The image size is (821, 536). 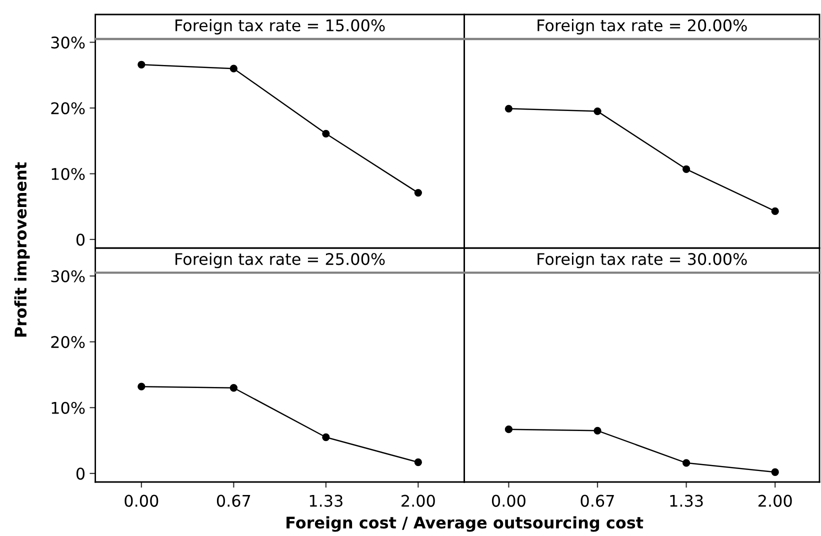 What do you see at coordinates (642, 26) in the screenshot?
I see `chart-title: Foreign tax rate = 20.00%` at bounding box center [642, 26].